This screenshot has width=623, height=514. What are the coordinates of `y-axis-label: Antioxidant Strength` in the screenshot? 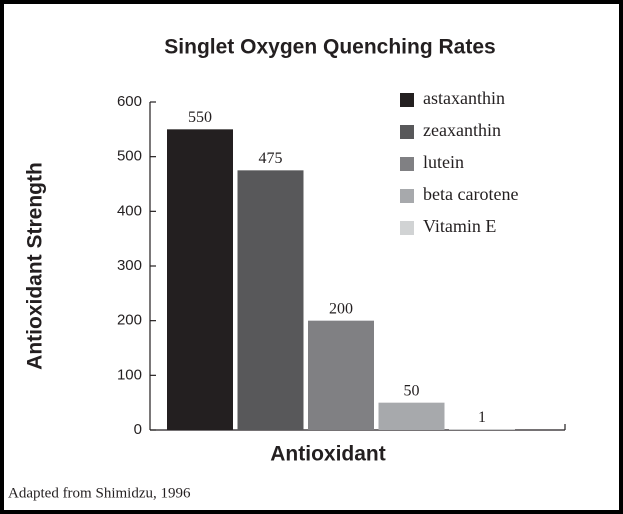 It's located at (35, 266).